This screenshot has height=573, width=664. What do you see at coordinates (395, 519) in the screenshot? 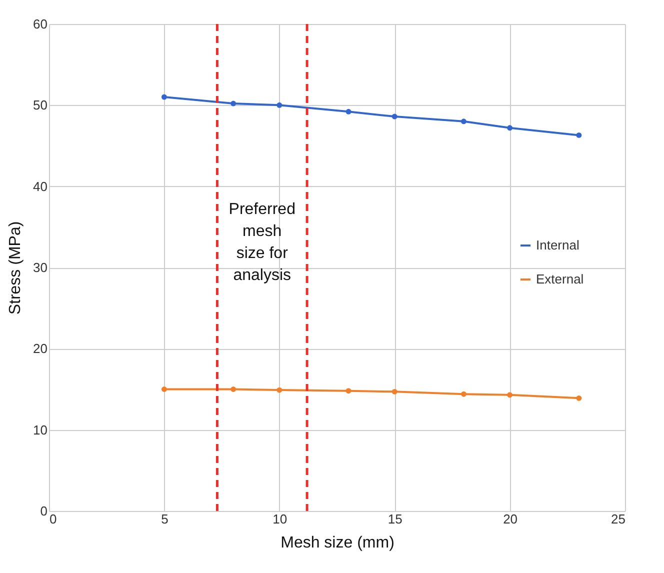
I see `x-tick-label: 15` at bounding box center [395, 519].